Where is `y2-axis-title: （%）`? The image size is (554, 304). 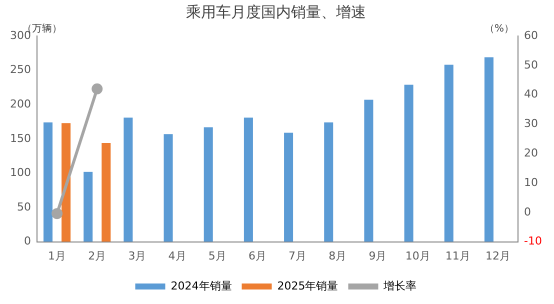 y2-axis-title: （%） is located at coordinates (499, 29).